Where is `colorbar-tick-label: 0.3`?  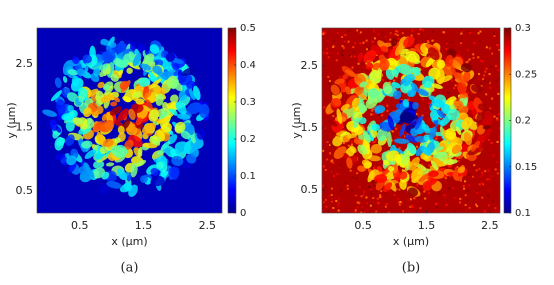
colorbar-tick-label: 0.3 is located at coordinates (248, 102).